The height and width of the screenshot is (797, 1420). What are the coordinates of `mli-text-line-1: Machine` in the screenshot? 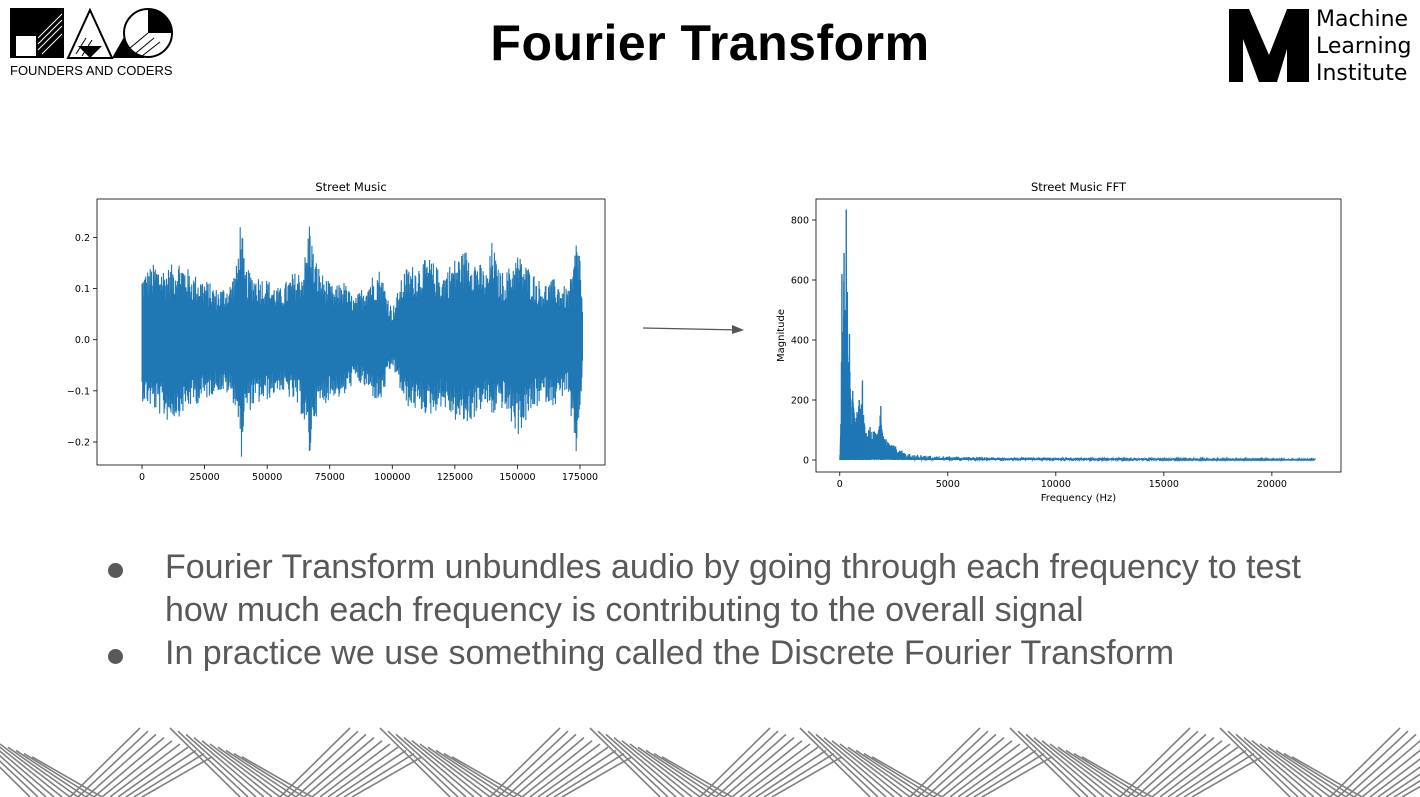 It's located at (1362, 19).